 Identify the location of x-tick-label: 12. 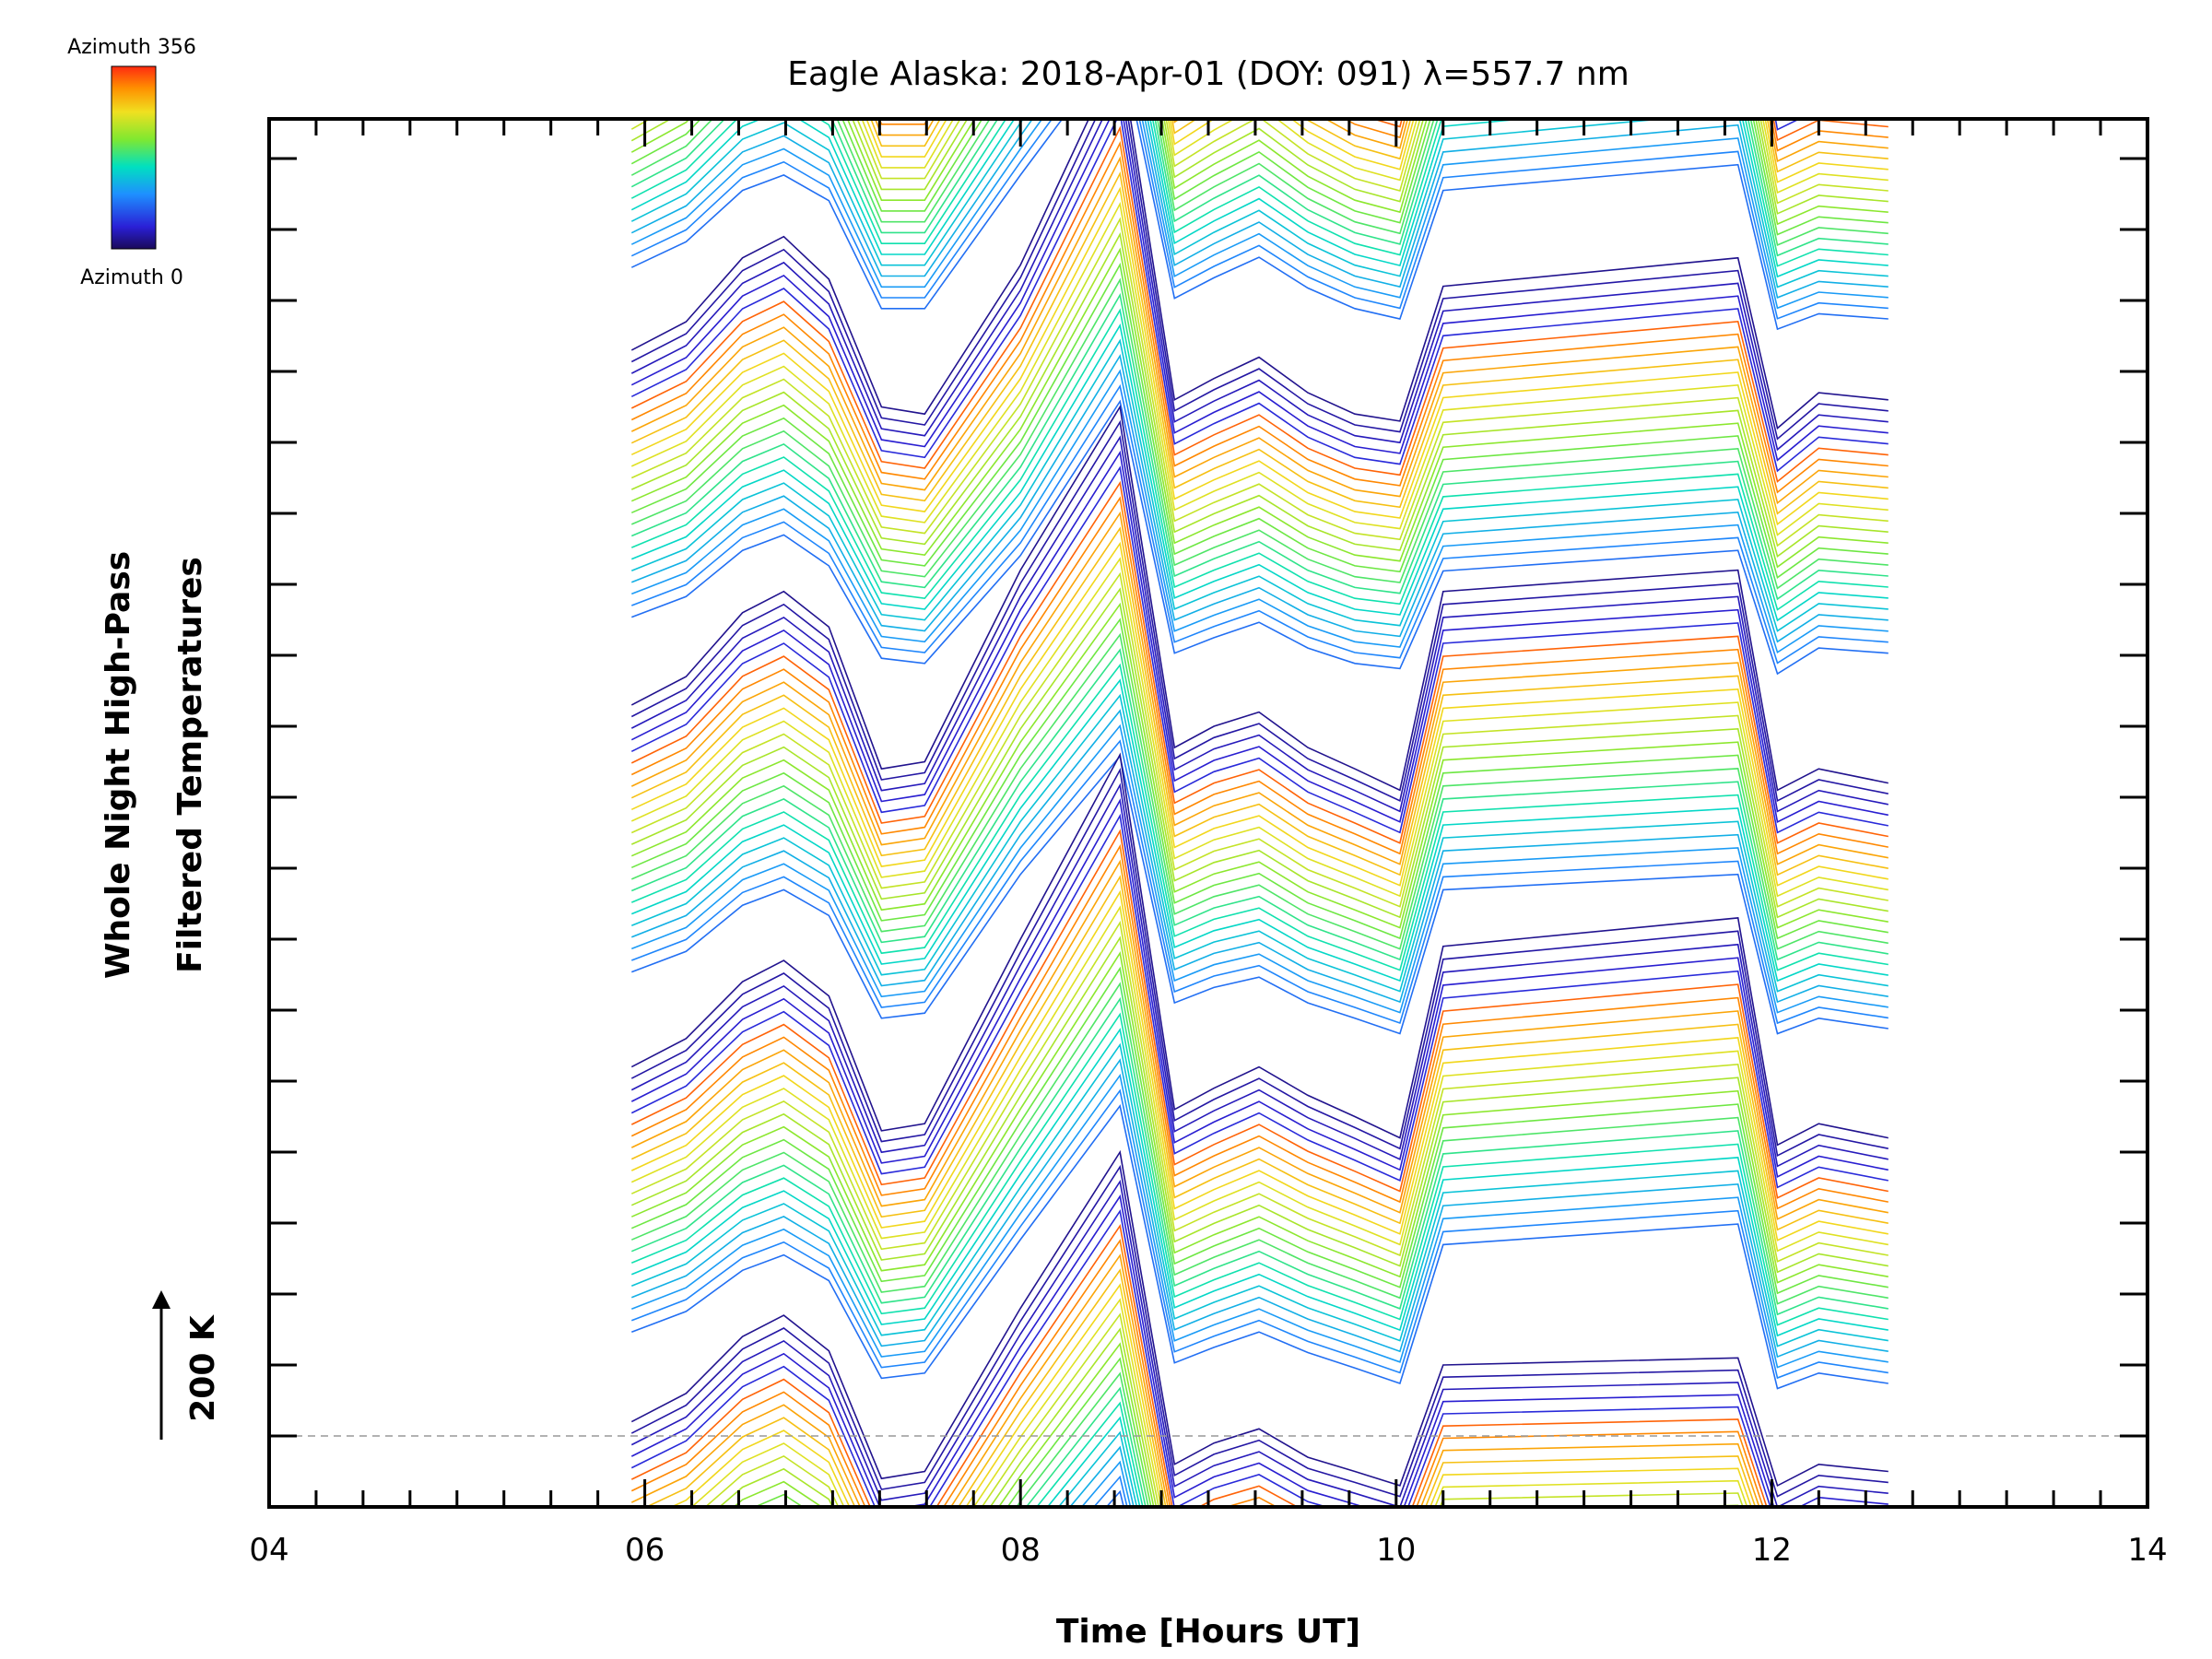
(1772, 1550).